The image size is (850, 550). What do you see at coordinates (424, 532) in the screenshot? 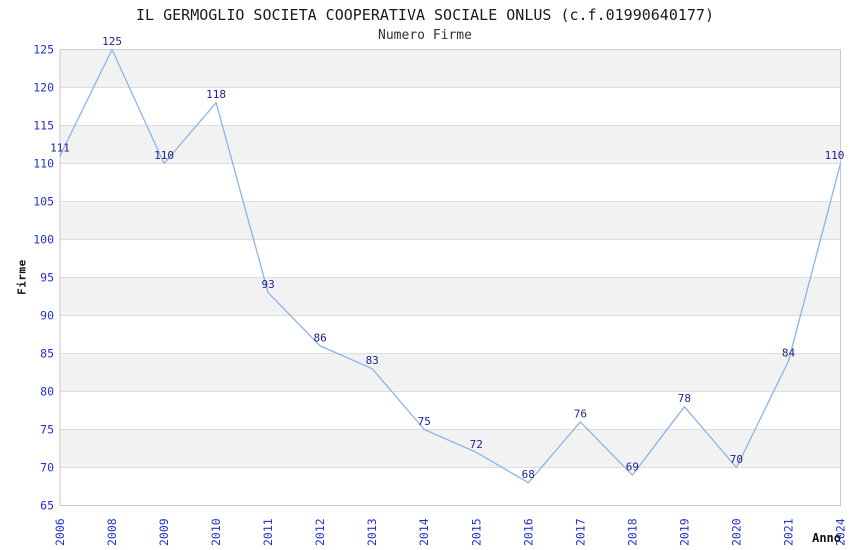
I see `x-tick-label: 2014` at bounding box center [424, 532].